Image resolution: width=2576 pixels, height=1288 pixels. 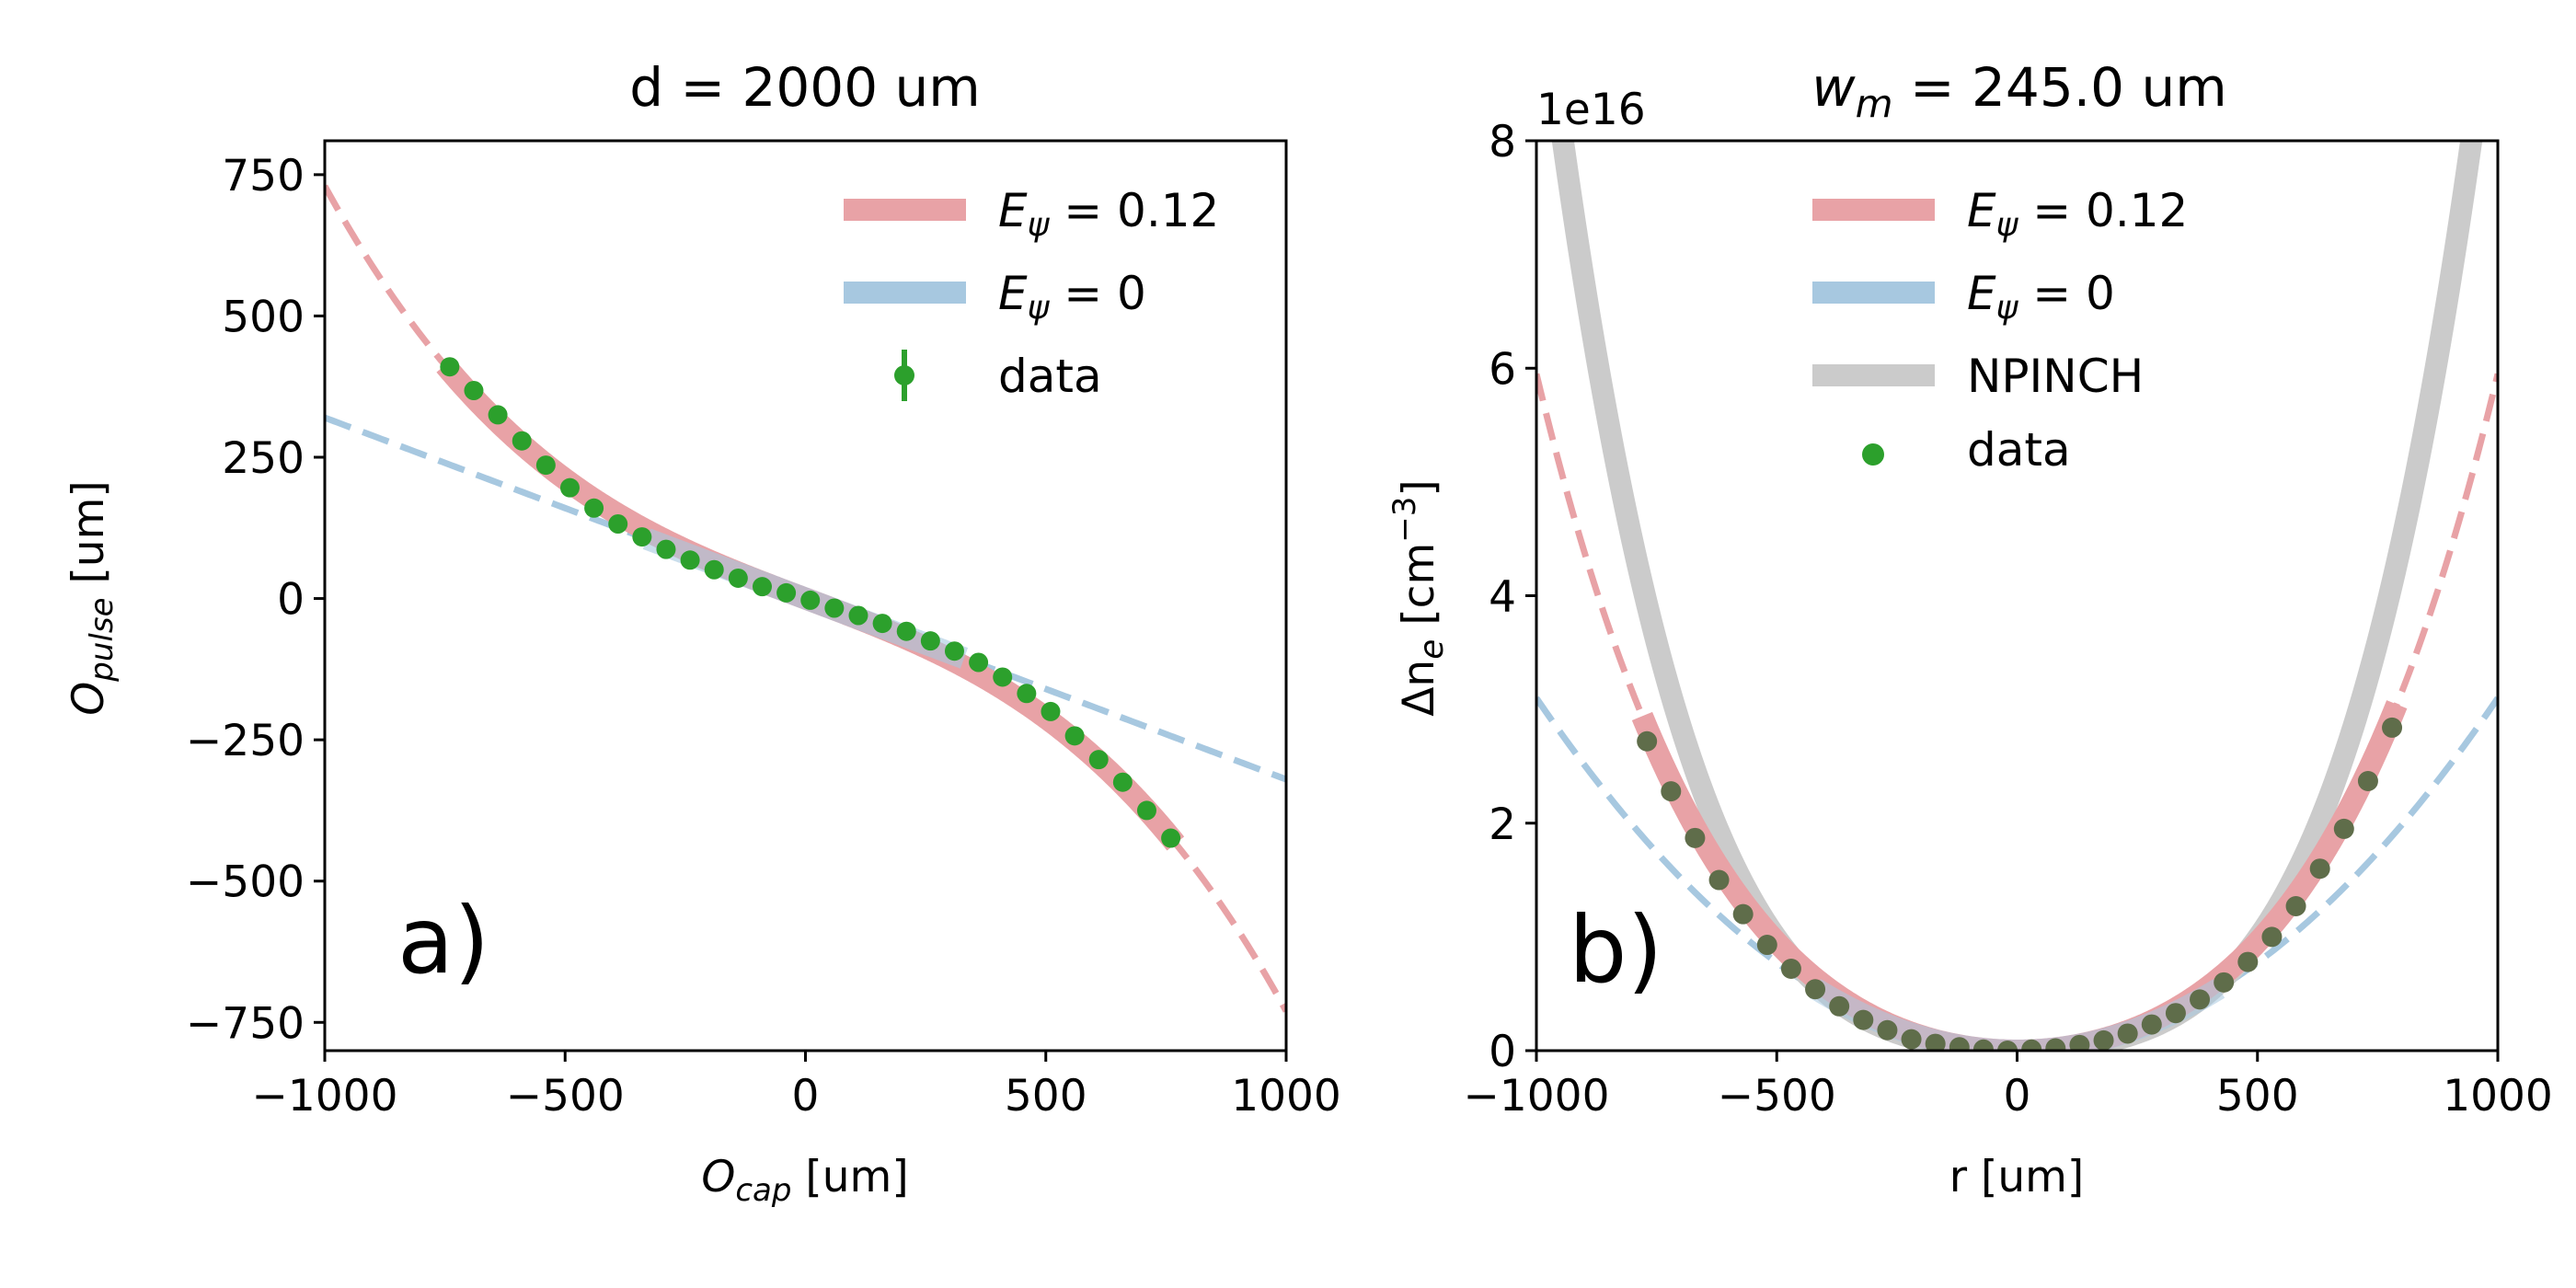 I want to click on panel-b-x-tick-label: 500, so click(x=2257, y=1096).